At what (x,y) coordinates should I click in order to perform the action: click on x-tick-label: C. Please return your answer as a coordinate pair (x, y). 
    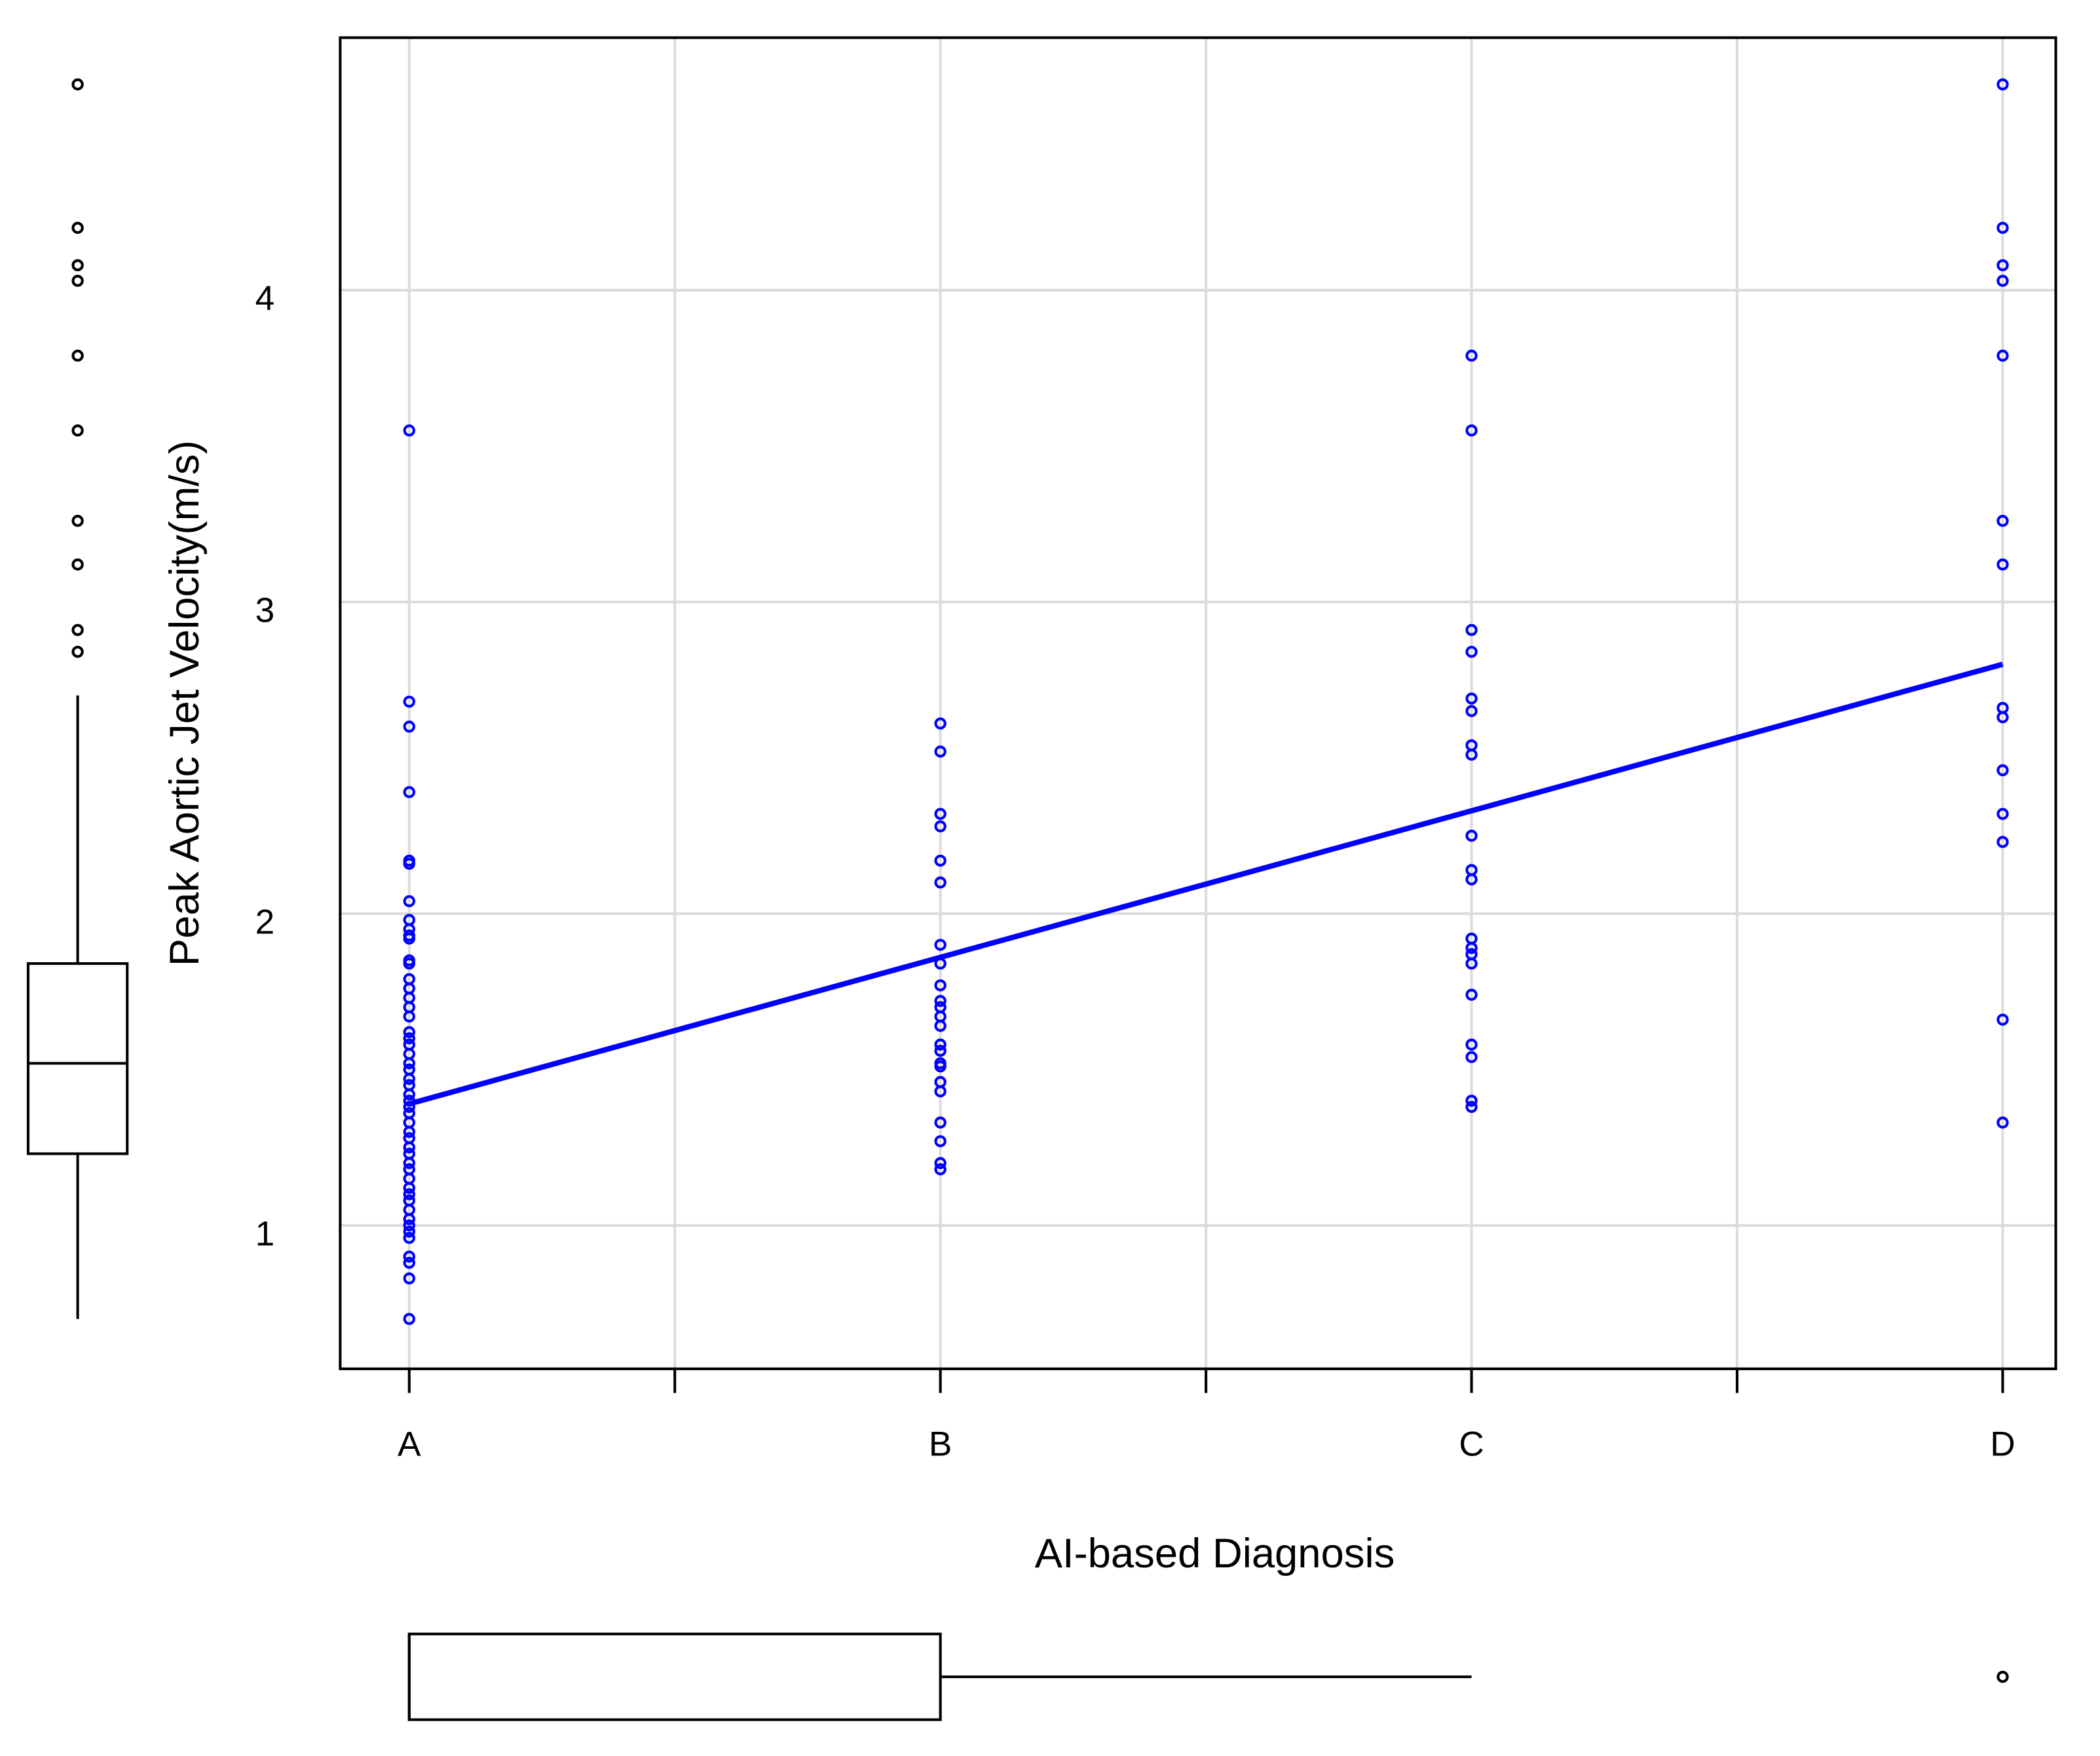
    Looking at the image, I should click on (1471, 1444).